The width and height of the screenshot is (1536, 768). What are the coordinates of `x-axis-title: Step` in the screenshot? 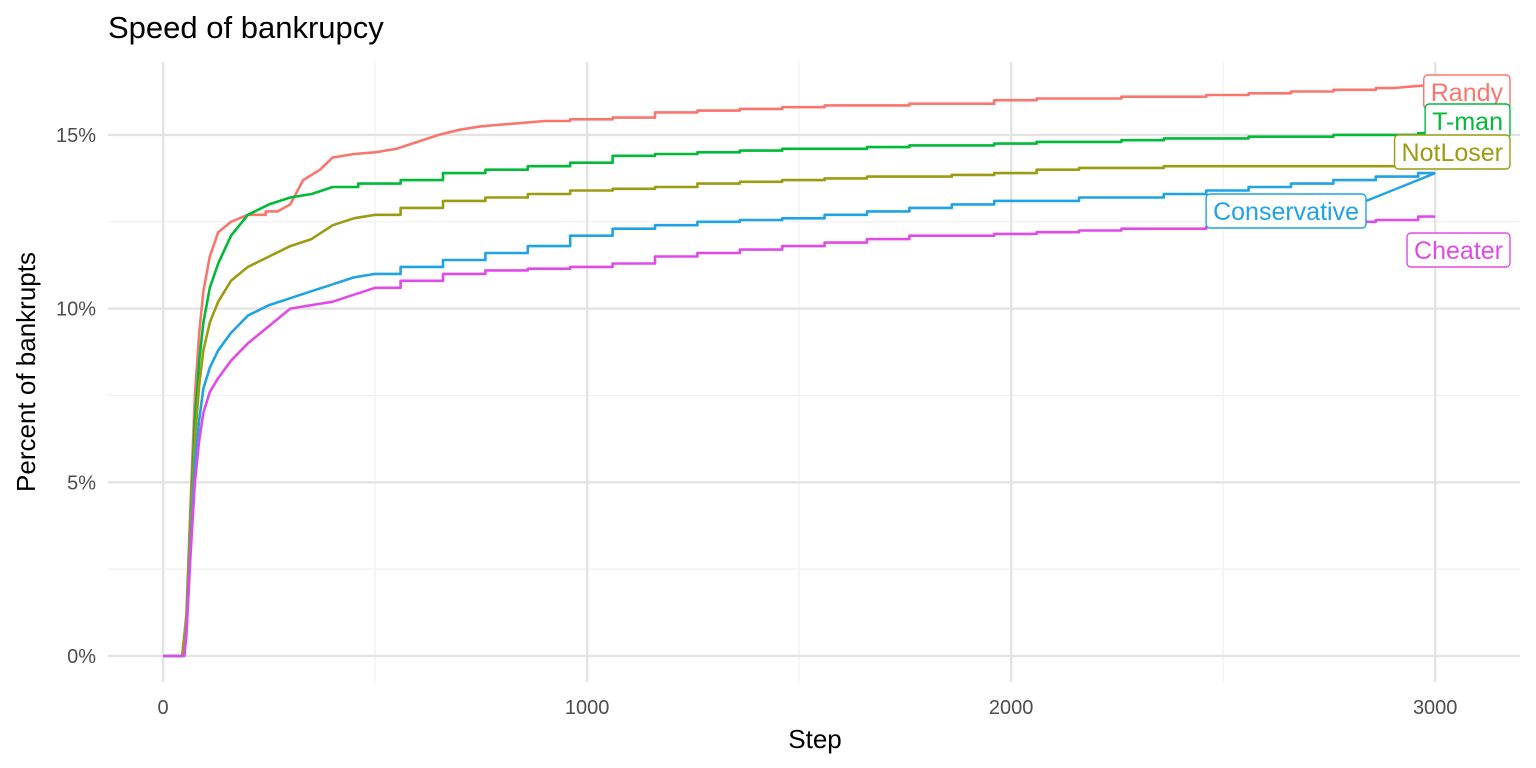 It's located at (815, 739).